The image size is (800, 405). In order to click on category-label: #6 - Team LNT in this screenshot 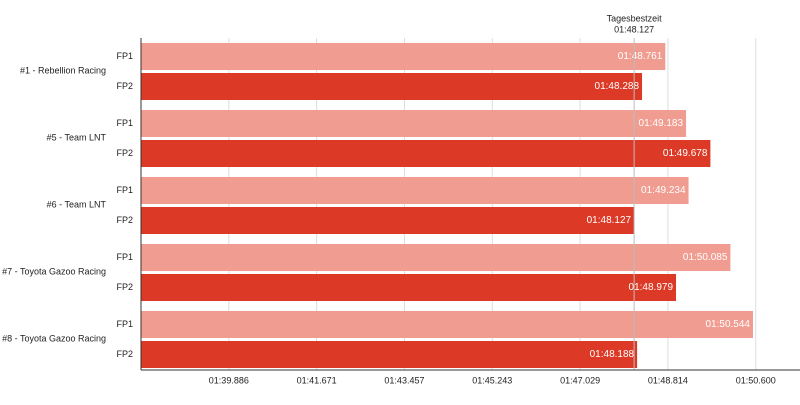, I will do `click(77, 204)`.